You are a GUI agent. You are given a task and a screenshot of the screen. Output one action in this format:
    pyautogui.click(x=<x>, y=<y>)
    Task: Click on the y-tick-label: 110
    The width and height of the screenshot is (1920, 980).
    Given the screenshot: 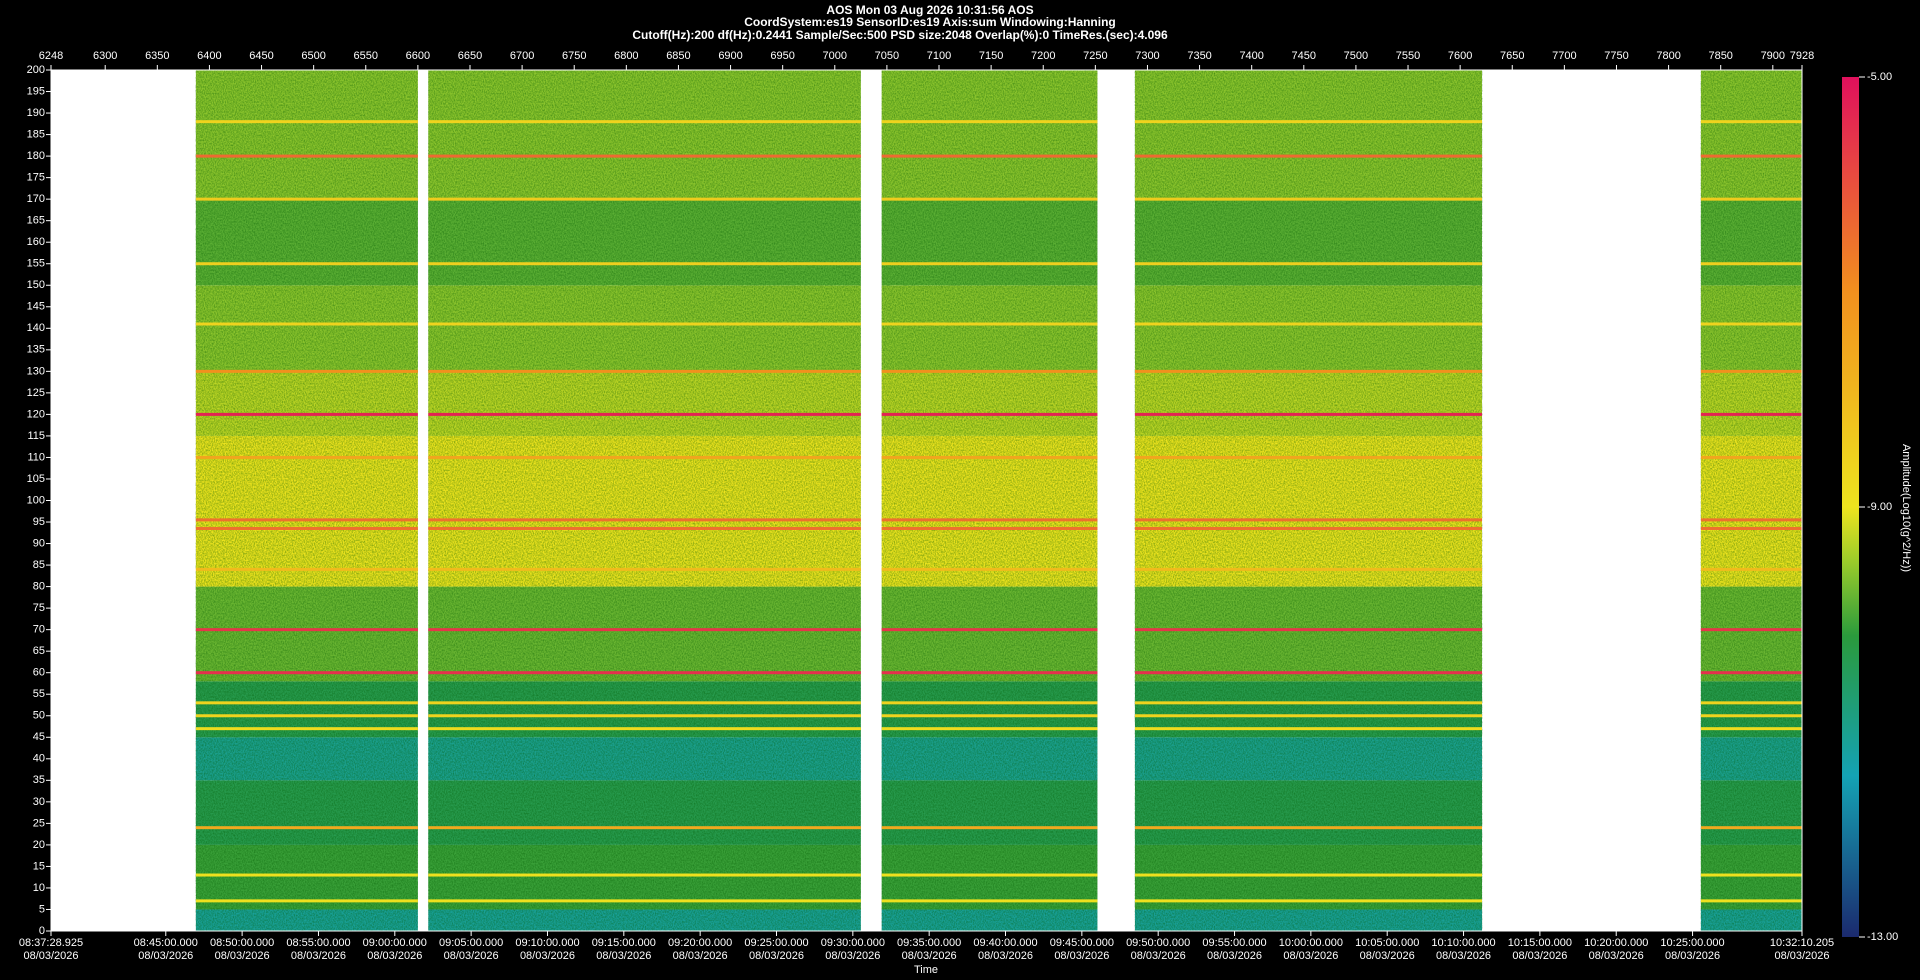 What is the action you would take?
    pyautogui.click(x=36, y=457)
    